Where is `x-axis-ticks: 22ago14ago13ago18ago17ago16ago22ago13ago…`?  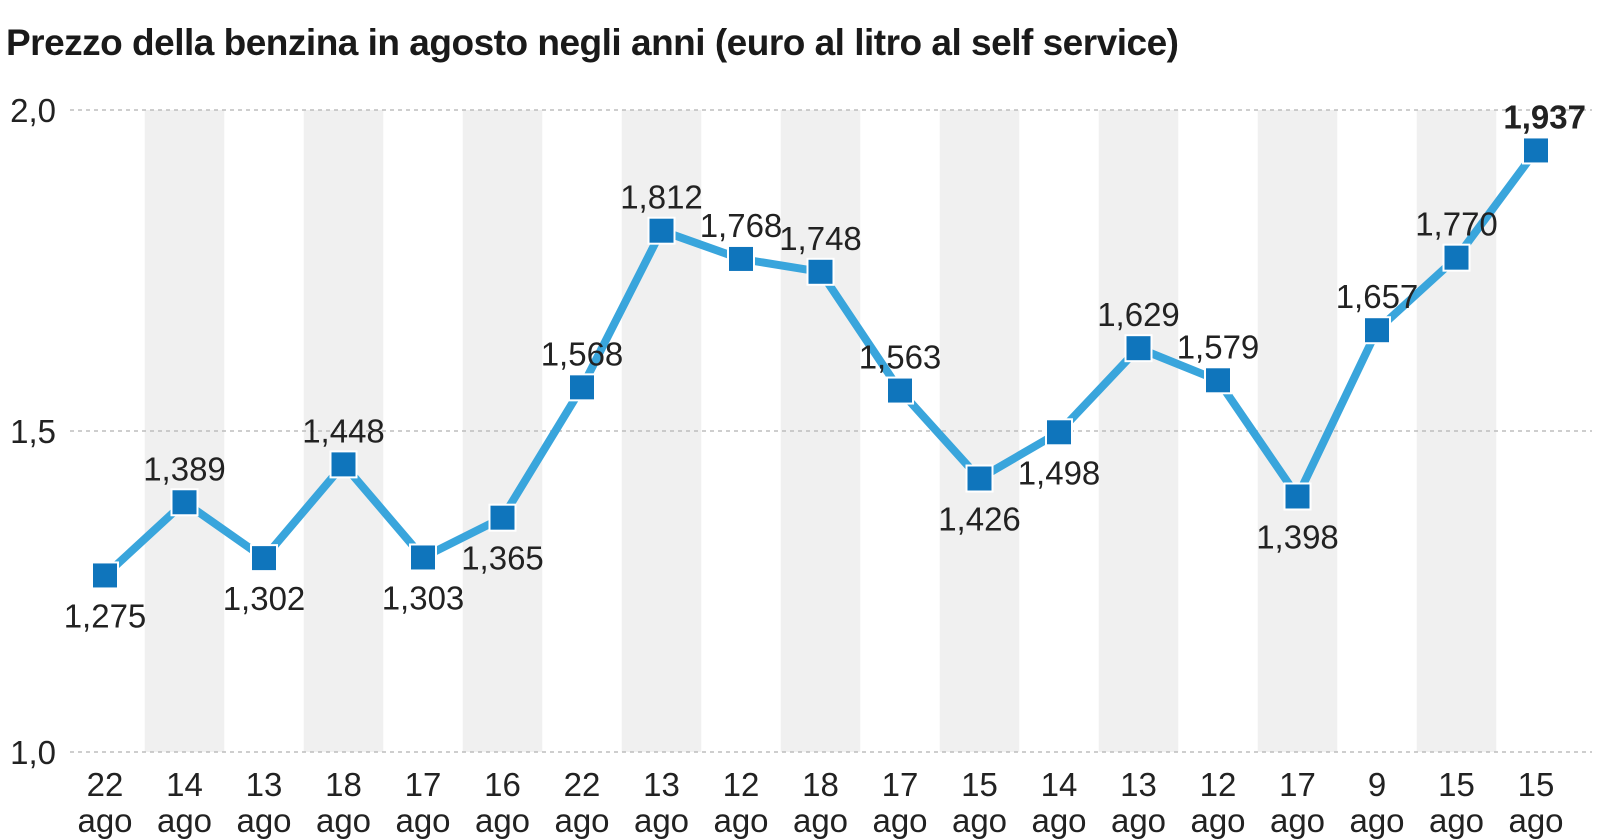 x-axis-ticks: 22ago14ago13ago18ago17ago16ago22ago13ago… is located at coordinates (820, 802).